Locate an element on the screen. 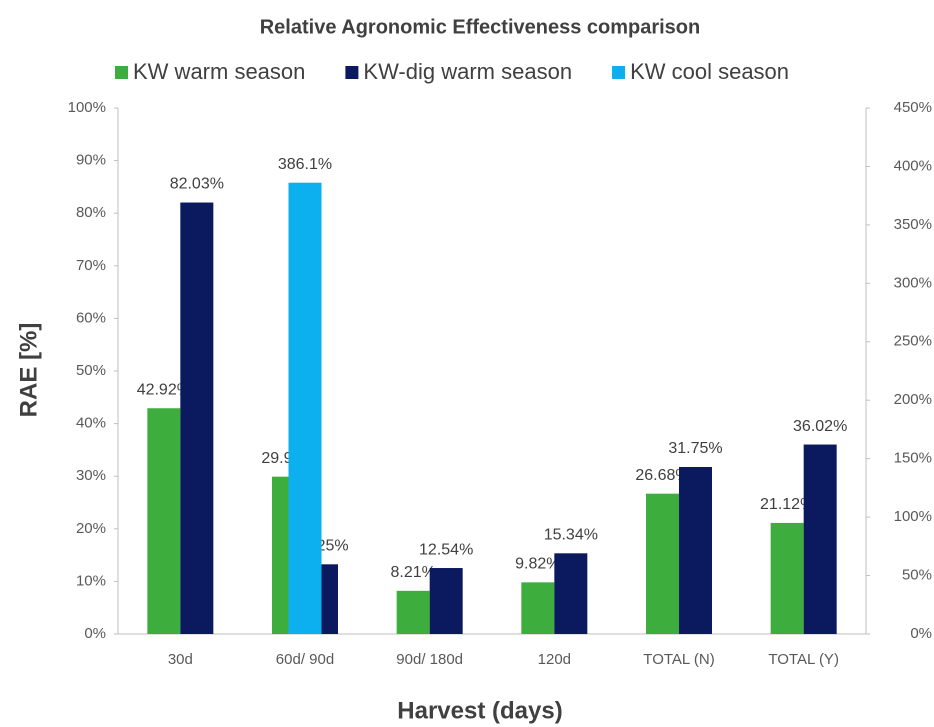 This screenshot has height=727, width=934. legend-label: KW warm season is located at coordinates (219, 71).